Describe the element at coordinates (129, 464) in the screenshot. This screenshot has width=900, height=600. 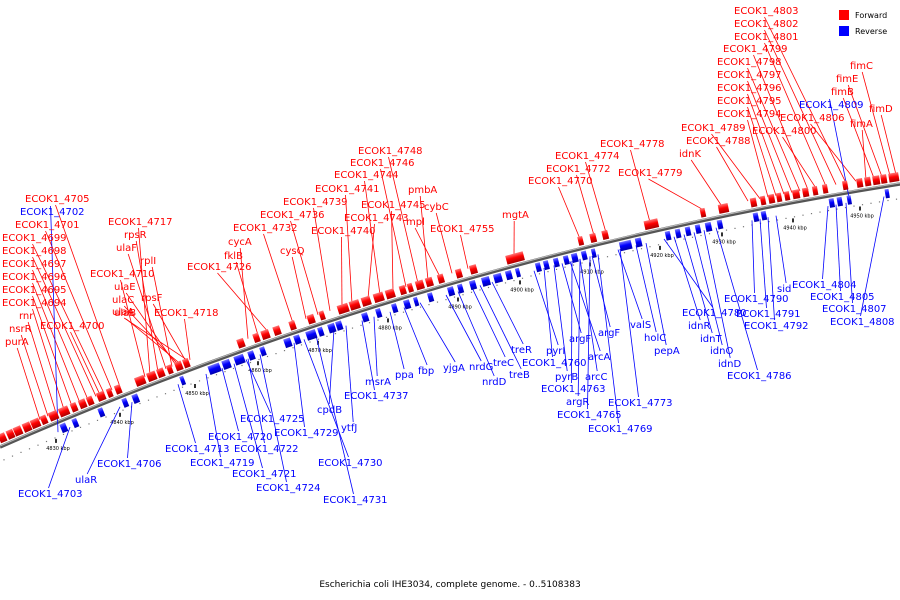
I see `reverse-gene-label: ECOK1_4706` at that location.